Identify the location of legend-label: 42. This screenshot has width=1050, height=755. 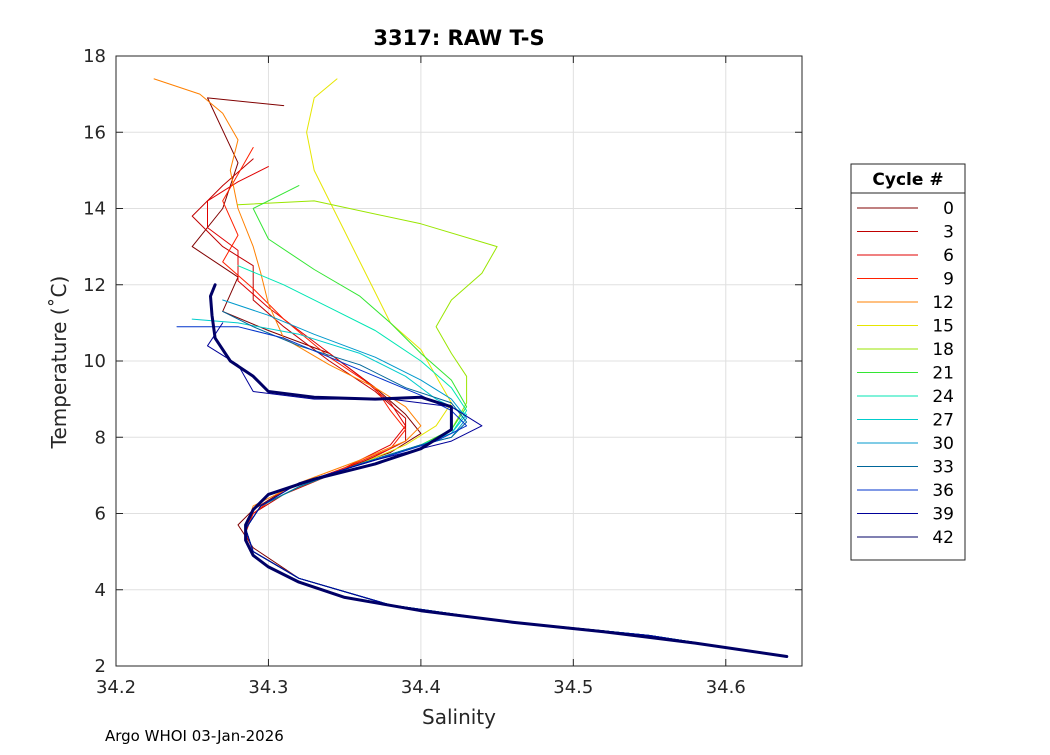
(943, 538).